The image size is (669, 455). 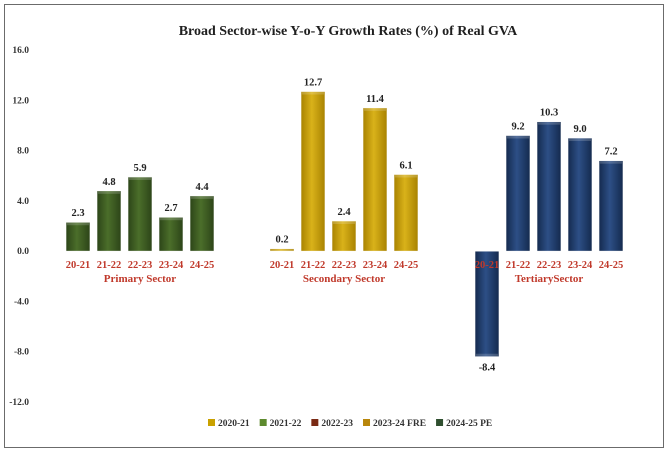 What do you see at coordinates (23, 202) in the screenshot?
I see `y-tick-label: 4.0` at bounding box center [23, 202].